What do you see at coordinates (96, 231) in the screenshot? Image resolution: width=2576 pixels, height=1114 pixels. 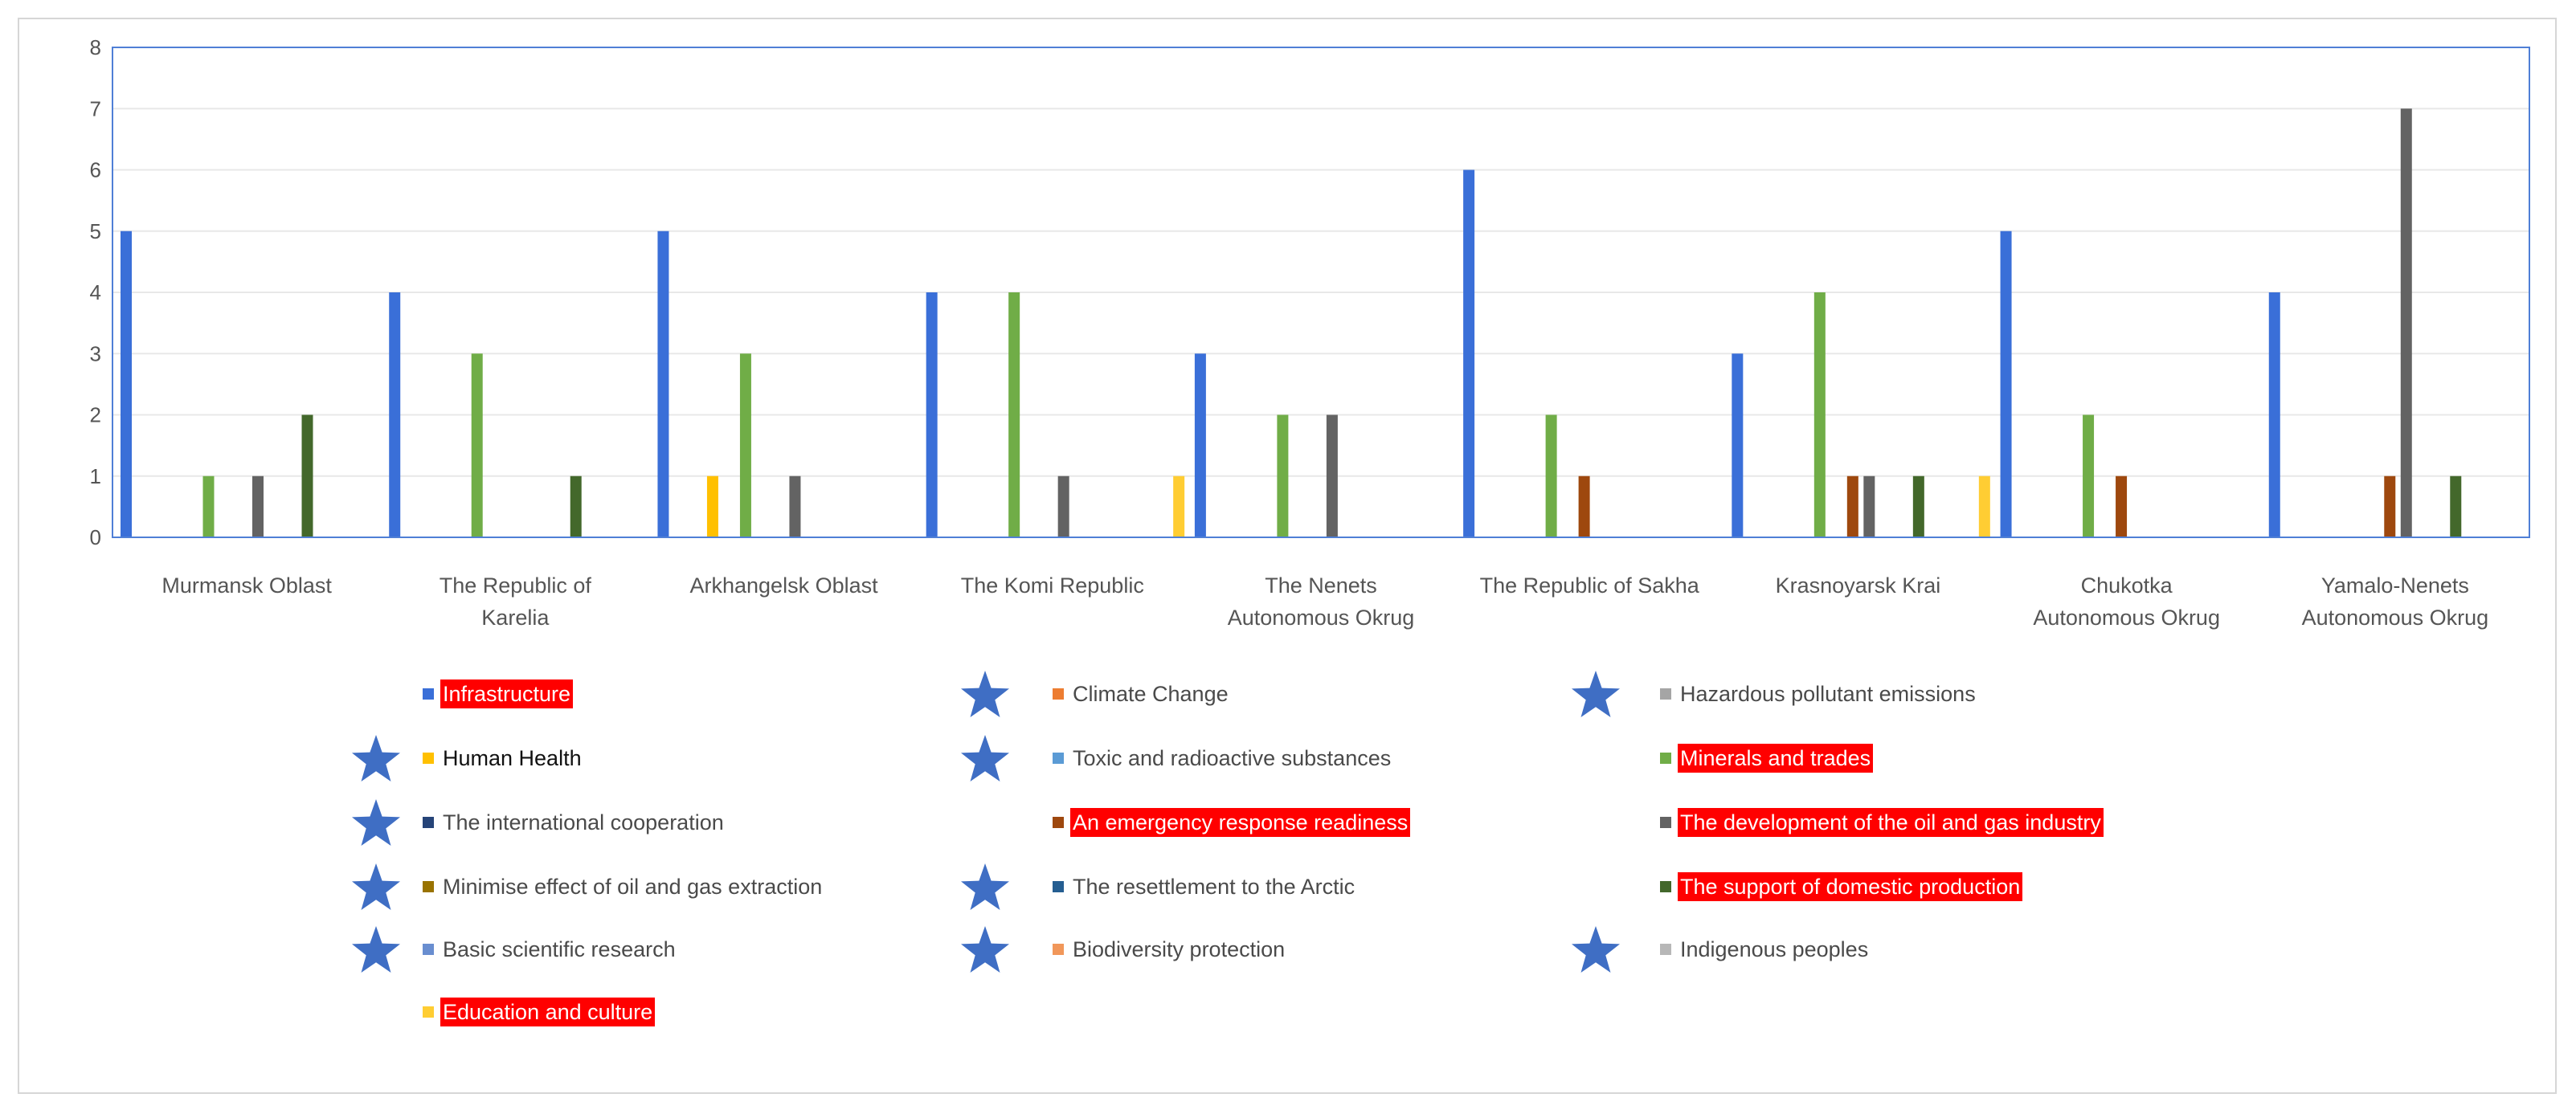 I see `y-tick-label: 5` at bounding box center [96, 231].